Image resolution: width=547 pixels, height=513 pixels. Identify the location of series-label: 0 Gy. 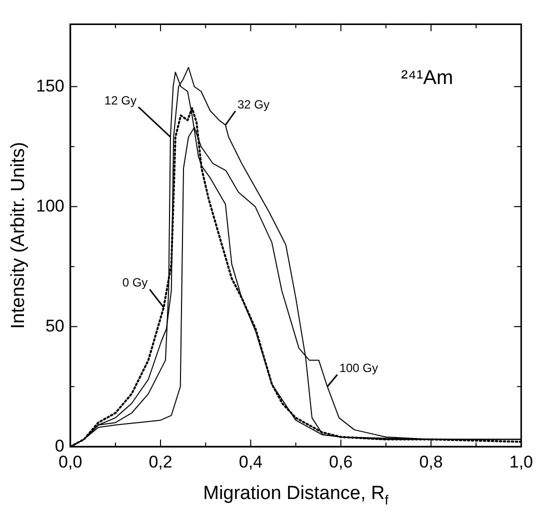
(135, 283).